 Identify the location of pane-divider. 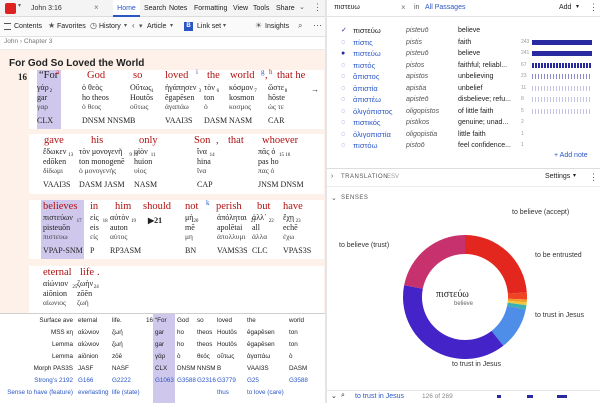
(326, 201).